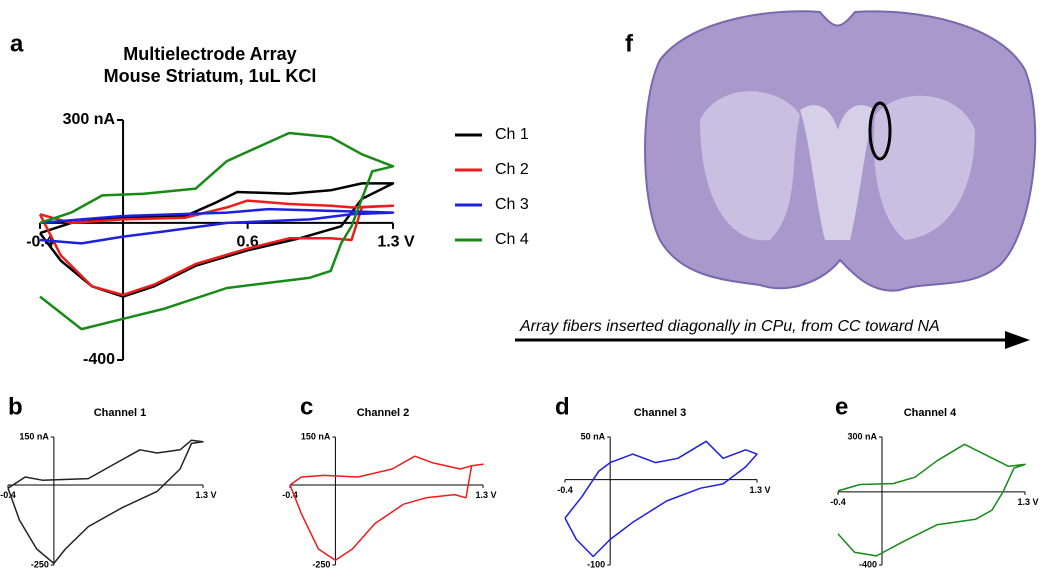 The height and width of the screenshot is (579, 1050). What do you see at coordinates (841, 406) in the screenshot?
I see `panel-letter: e` at bounding box center [841, 406].